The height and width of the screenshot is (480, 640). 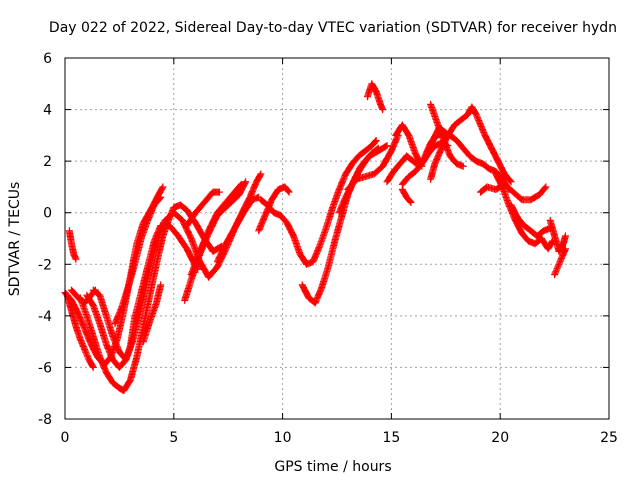 What do you see at coordinates (391, 438) in the screenshot?
I see `x-tick-label: 15` at bounding box center [391, 438].